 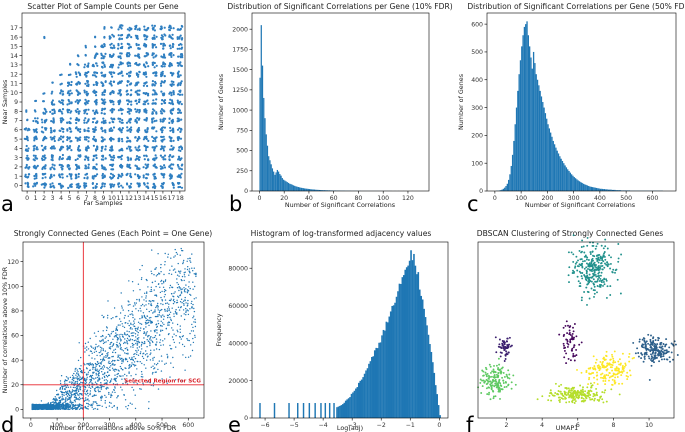 I want to click on y-tick-label: 1, so click(x=16, y=176).